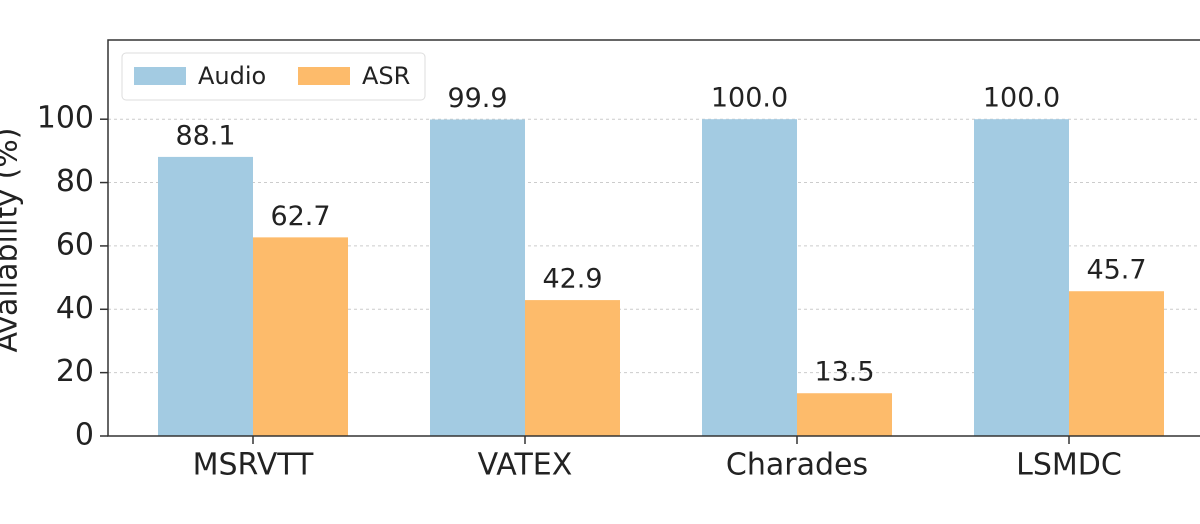 This screenshot has width=1200, height=524. I want to click on x-tick-label: MSRVTT, so click(253, 465).